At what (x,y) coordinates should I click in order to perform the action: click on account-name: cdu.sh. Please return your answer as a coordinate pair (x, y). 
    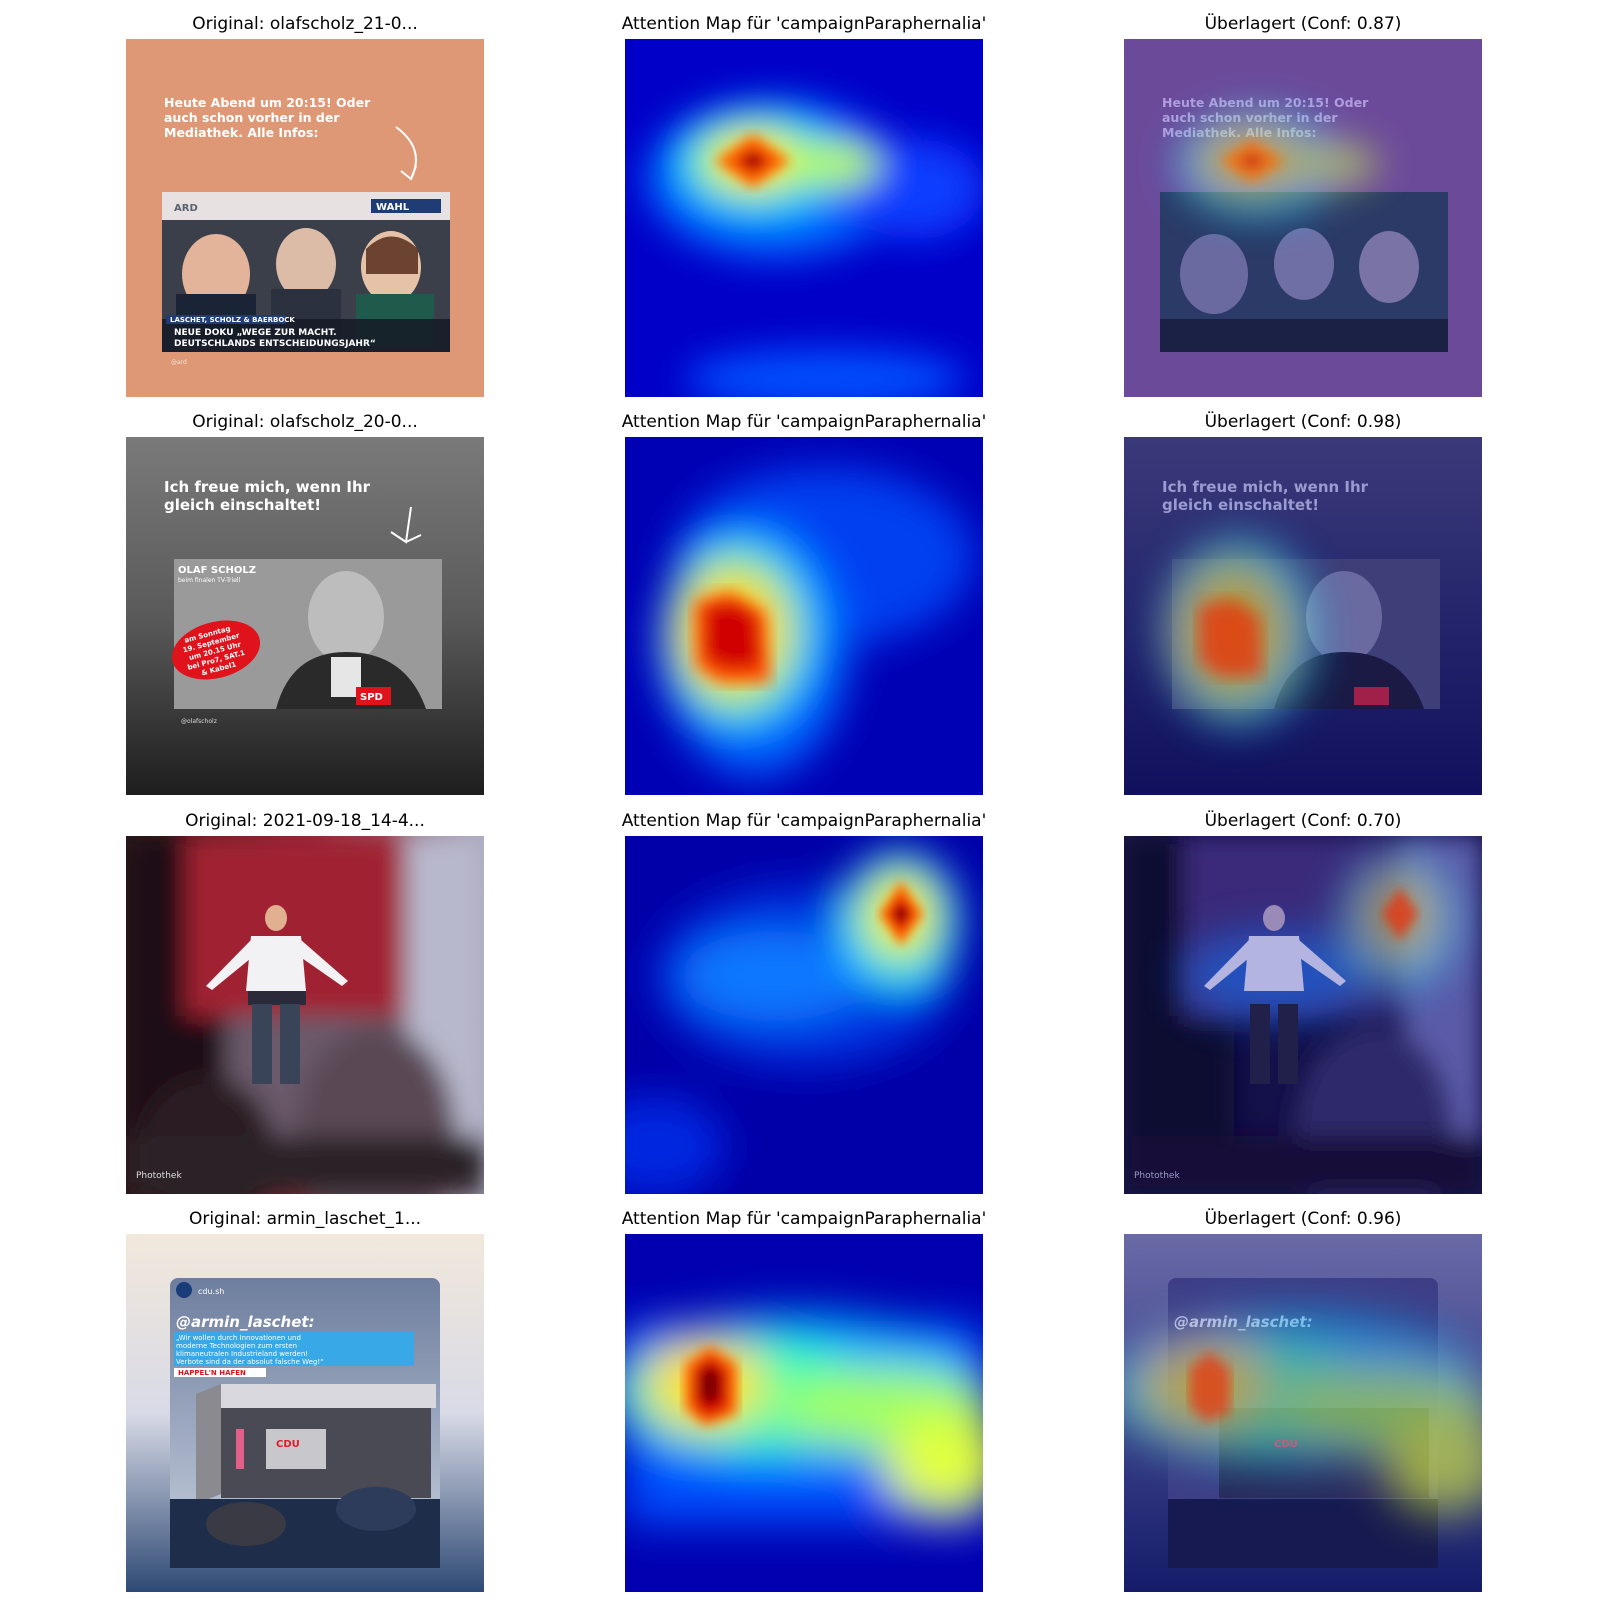
    Looking at the image, I should click on (211, 1291).